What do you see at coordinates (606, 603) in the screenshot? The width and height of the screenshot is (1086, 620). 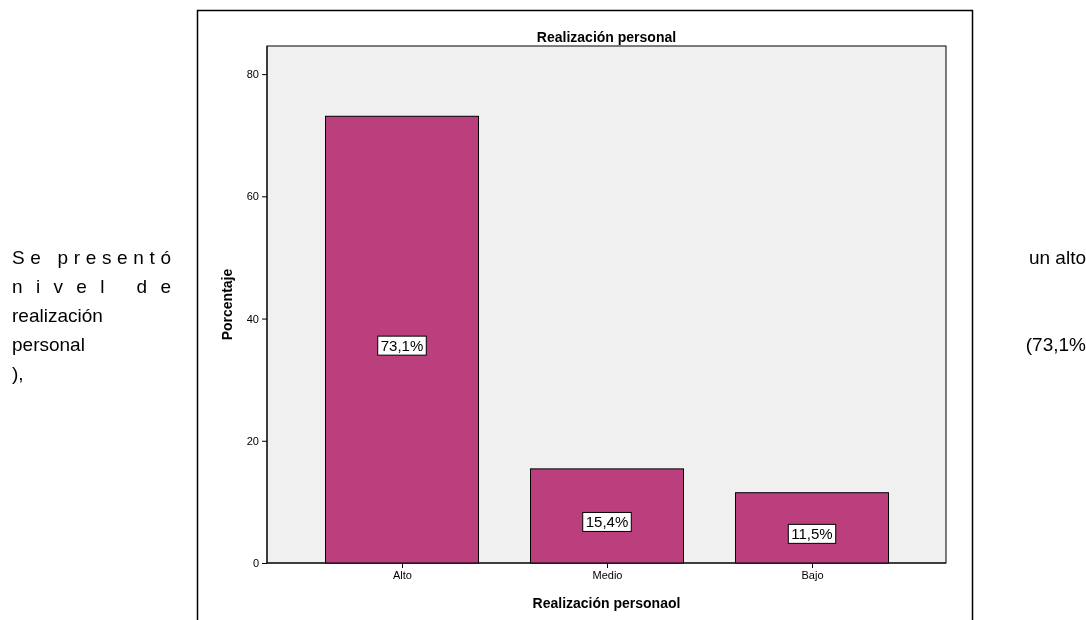 I see `x-axis-title: Realización personaol` at bounding box center [606, 603].